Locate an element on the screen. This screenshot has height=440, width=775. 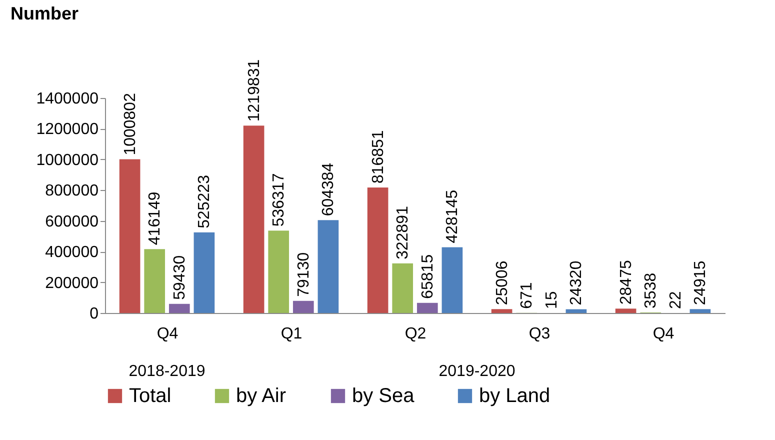
y-tick-label: 600000 is located at coordinates (72, 221).